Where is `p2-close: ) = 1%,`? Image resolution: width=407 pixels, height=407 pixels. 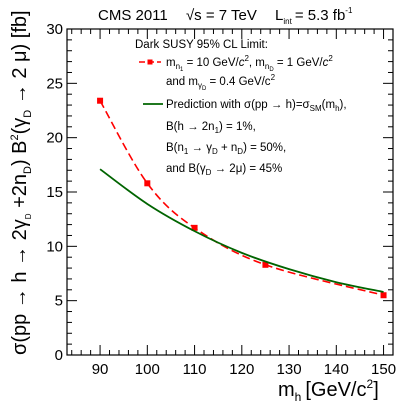
p2-close: ) = 1%, is located at coordinates (237, 127).